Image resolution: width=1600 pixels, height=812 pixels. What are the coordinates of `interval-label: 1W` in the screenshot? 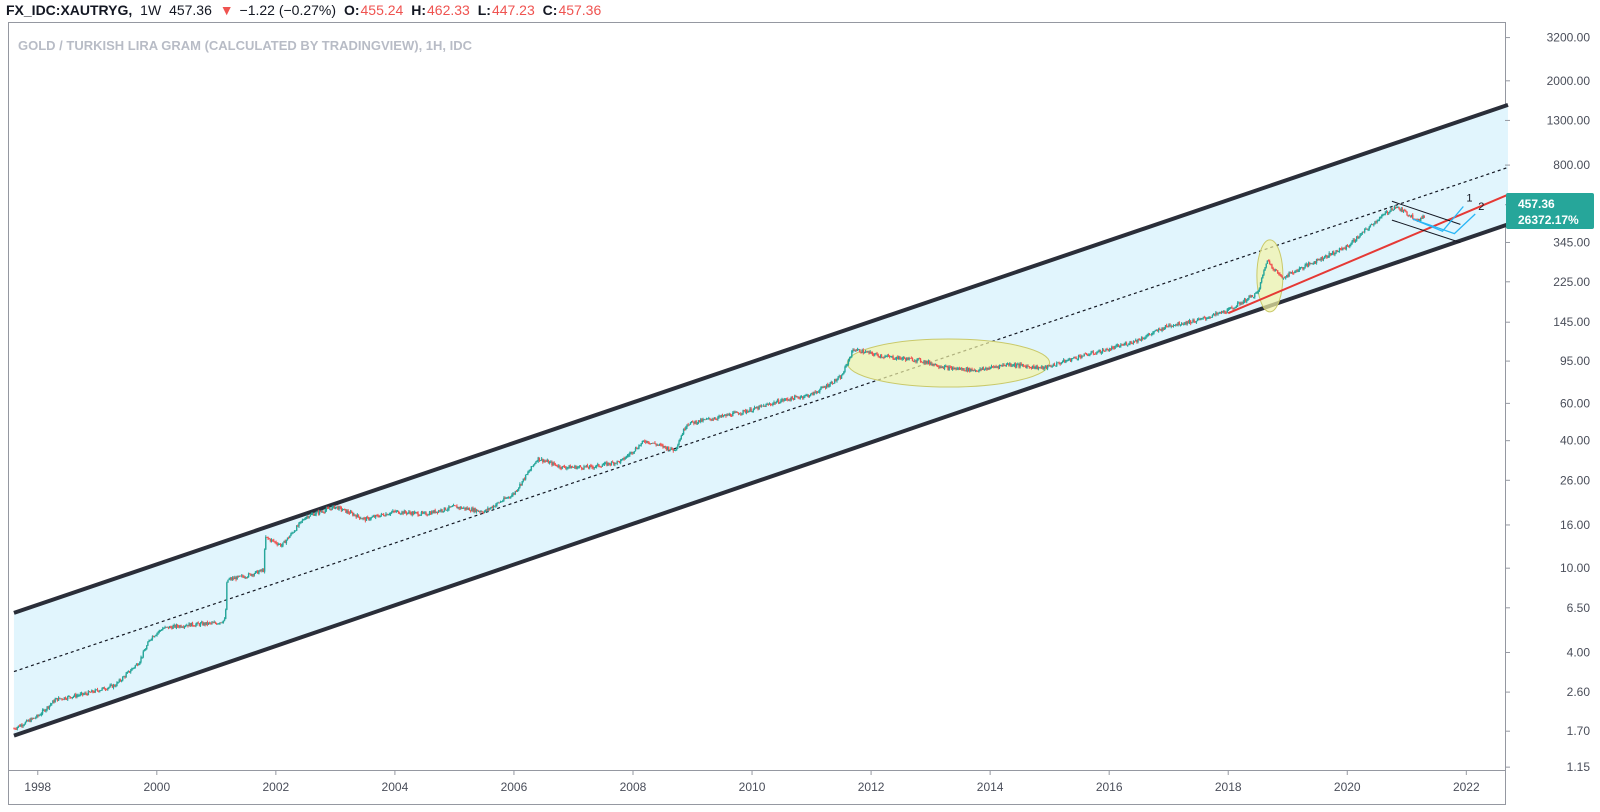 It's located at (151, 10).